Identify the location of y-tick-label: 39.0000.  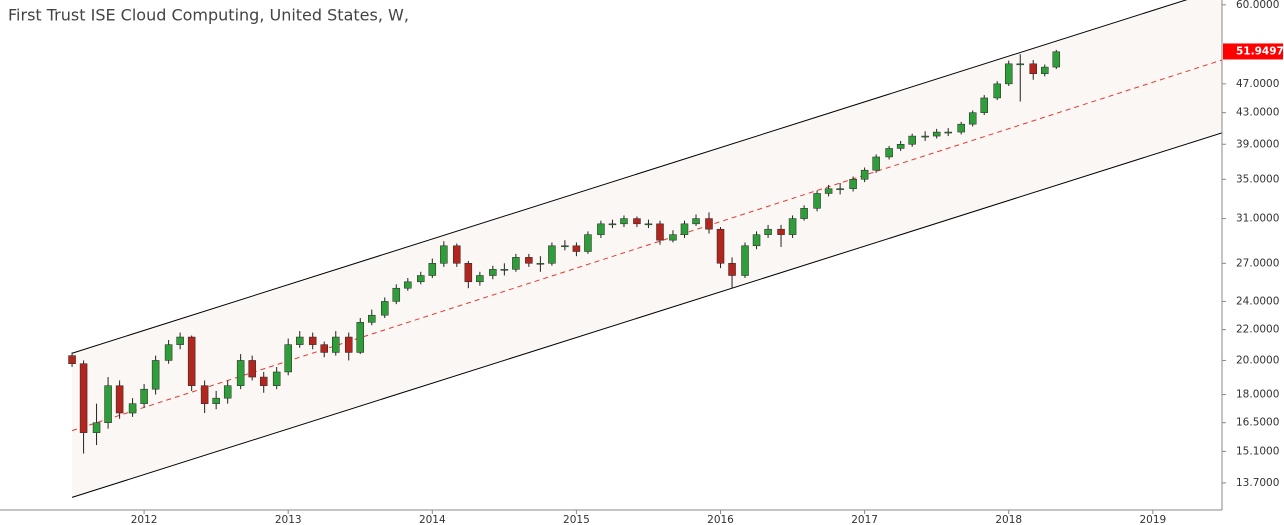
(1257, 144).